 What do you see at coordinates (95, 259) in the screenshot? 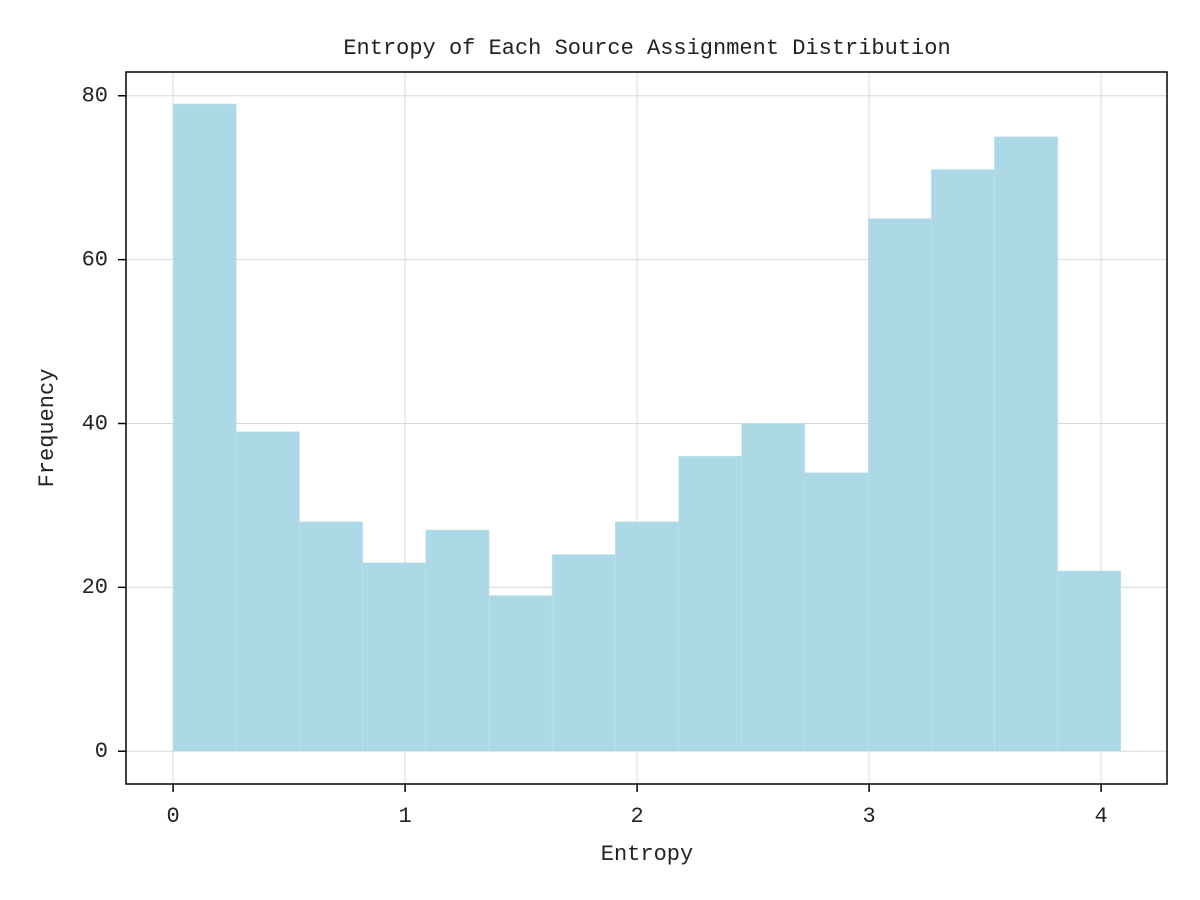
I see `y-tick-label: 60` at bounding box center [95, 259].